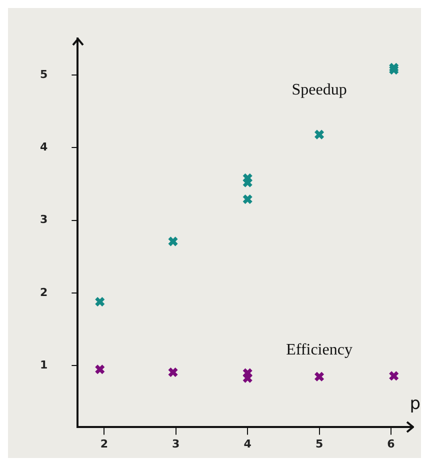  Describe the element at coordinates (415, 404) in the screenshot. I see `x-axis-title: p` at that location.